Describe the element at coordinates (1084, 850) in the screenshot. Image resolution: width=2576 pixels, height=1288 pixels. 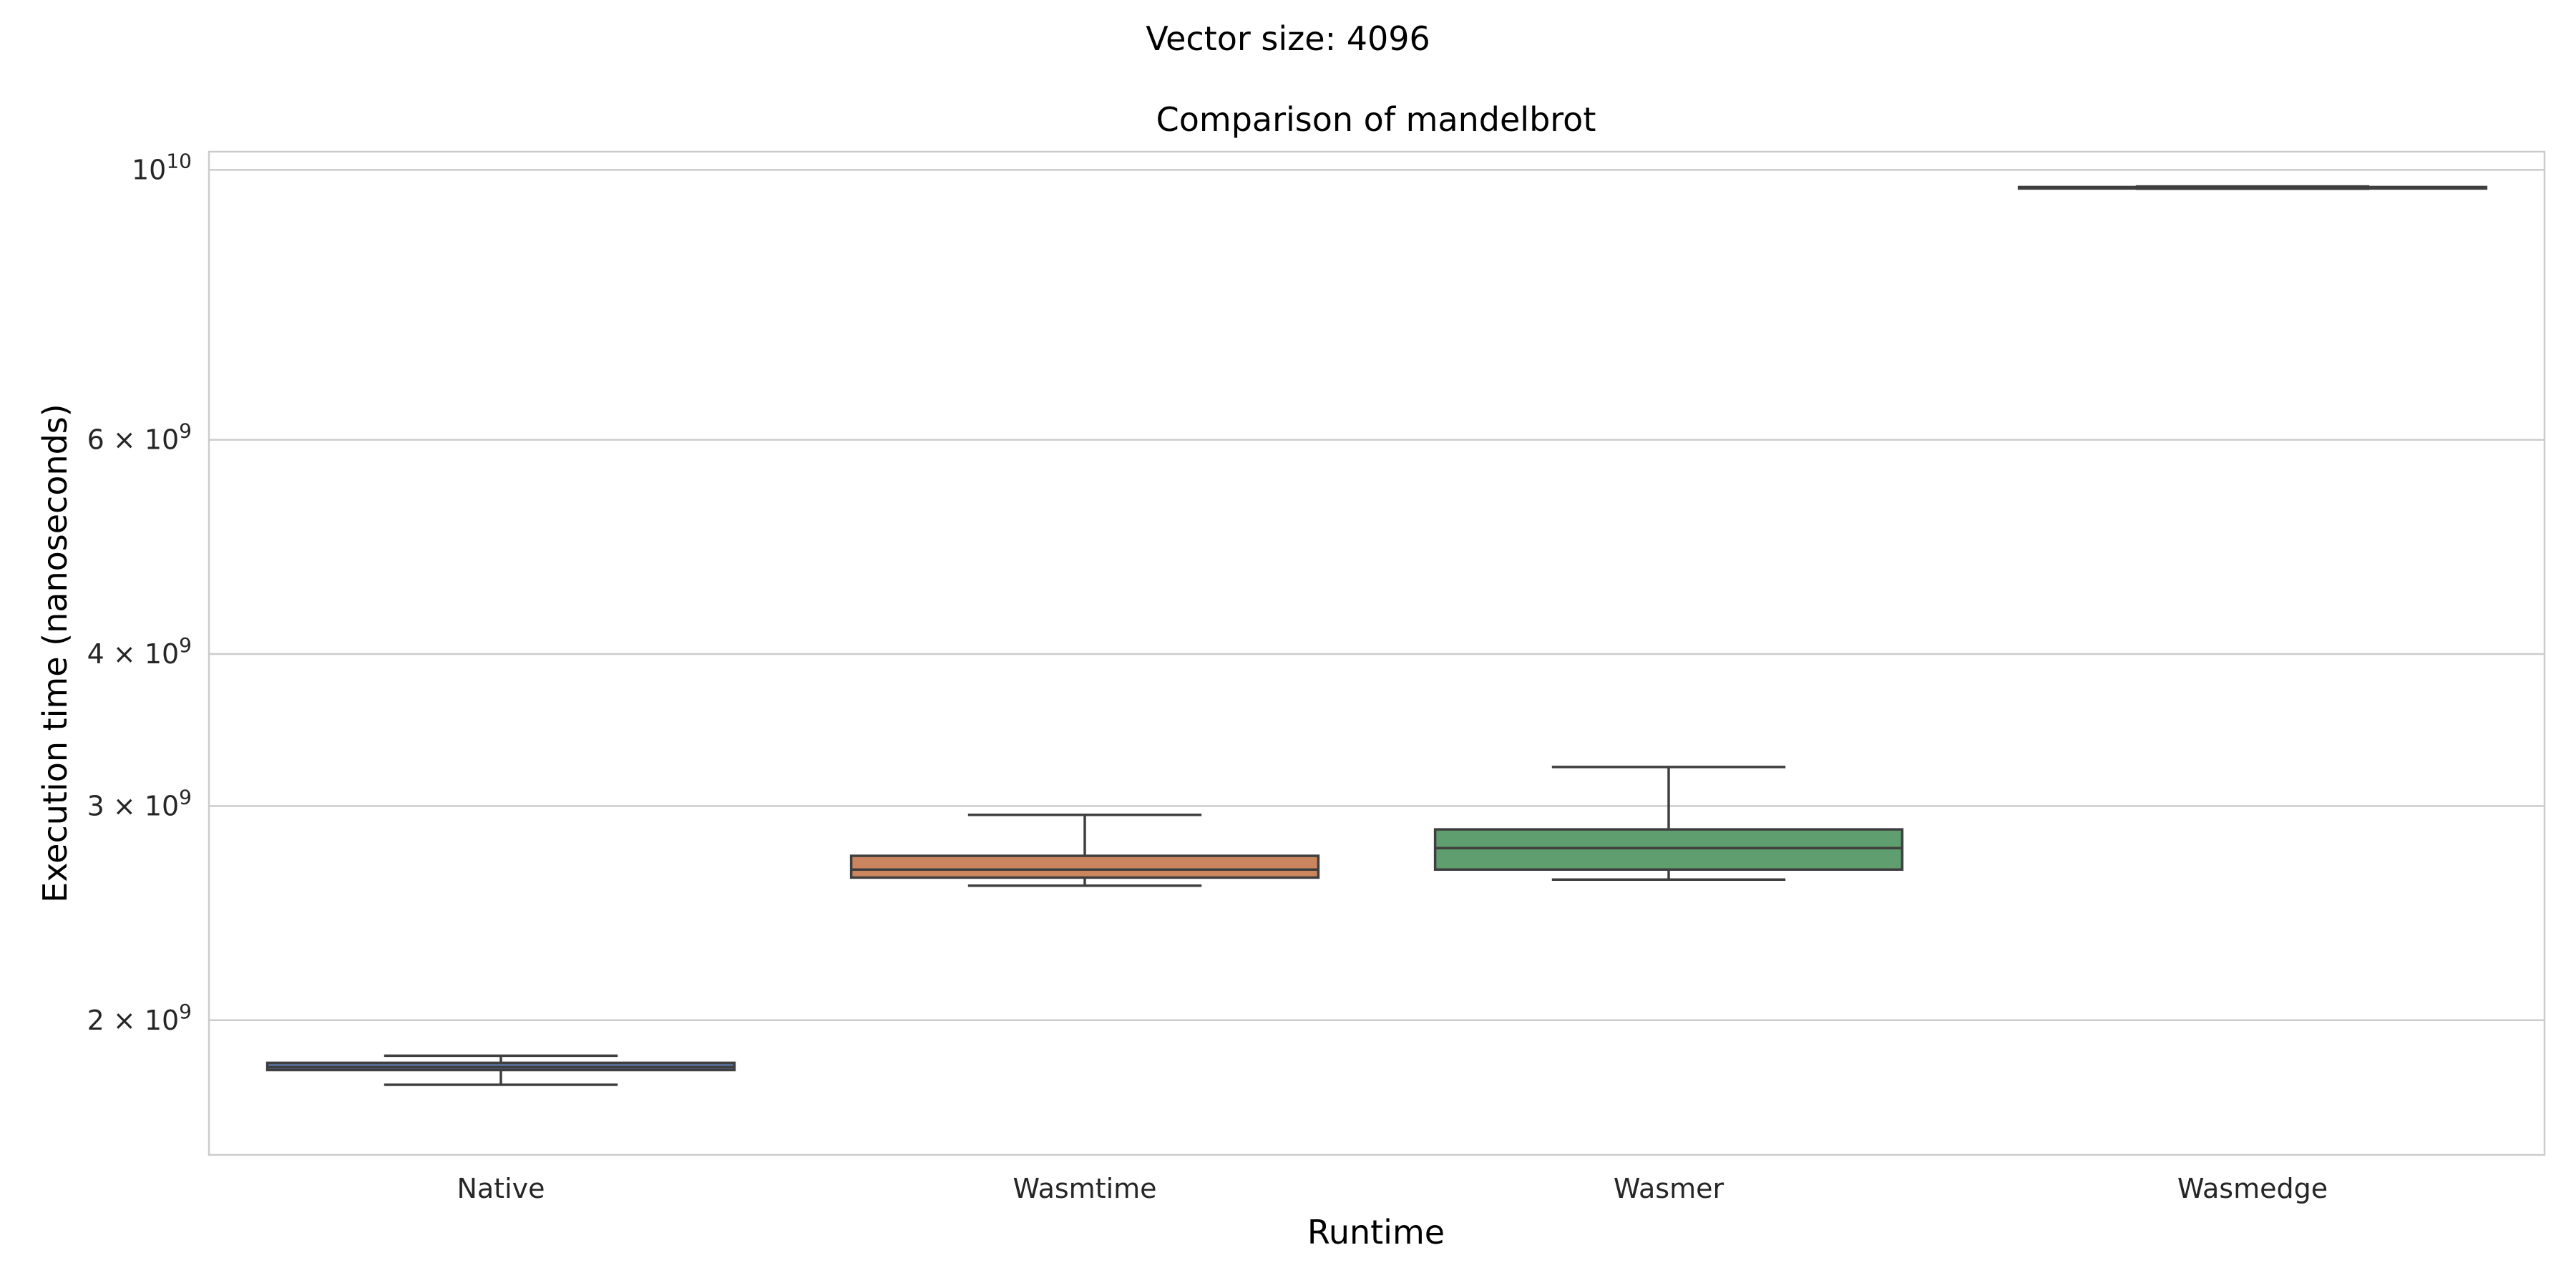
I see `box-group-wasmtime` at that location.